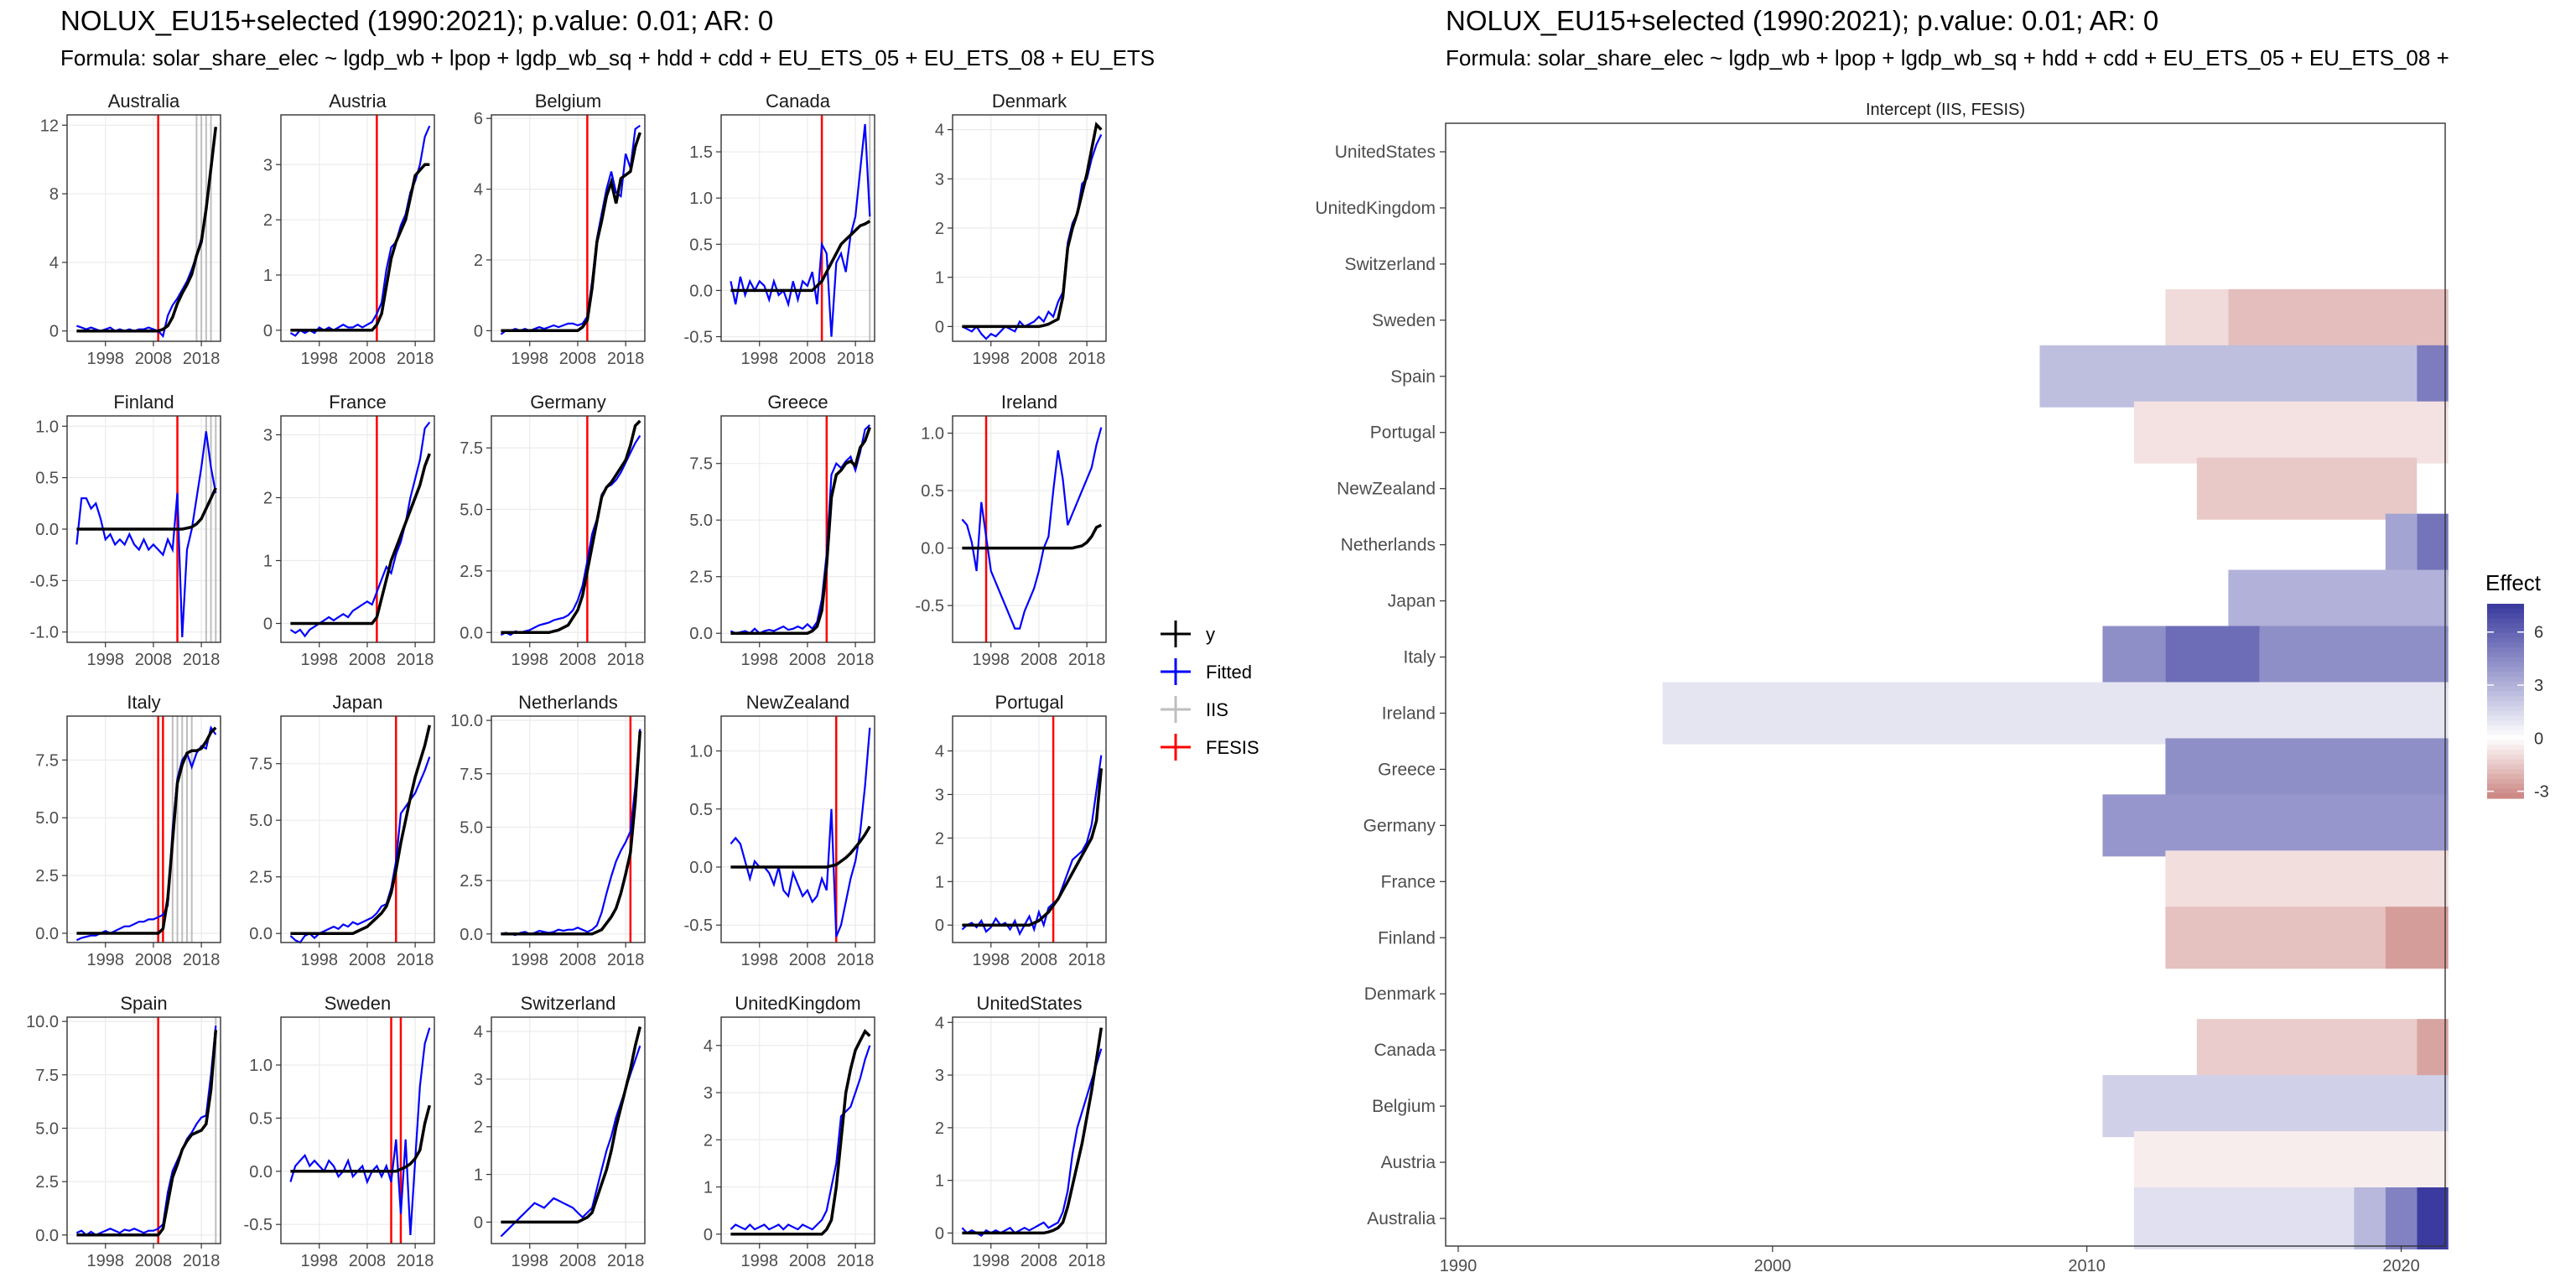  What do you see at coordinates (939, 179) in the screenshot?
I see `y-tick-label-denmark: 3` at bounding box center [939, 179].